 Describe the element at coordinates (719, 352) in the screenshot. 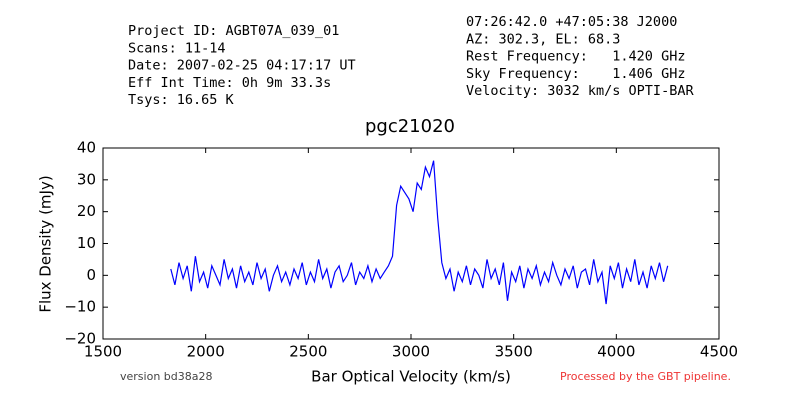

I see `x-tick-label: 4500` at that location.